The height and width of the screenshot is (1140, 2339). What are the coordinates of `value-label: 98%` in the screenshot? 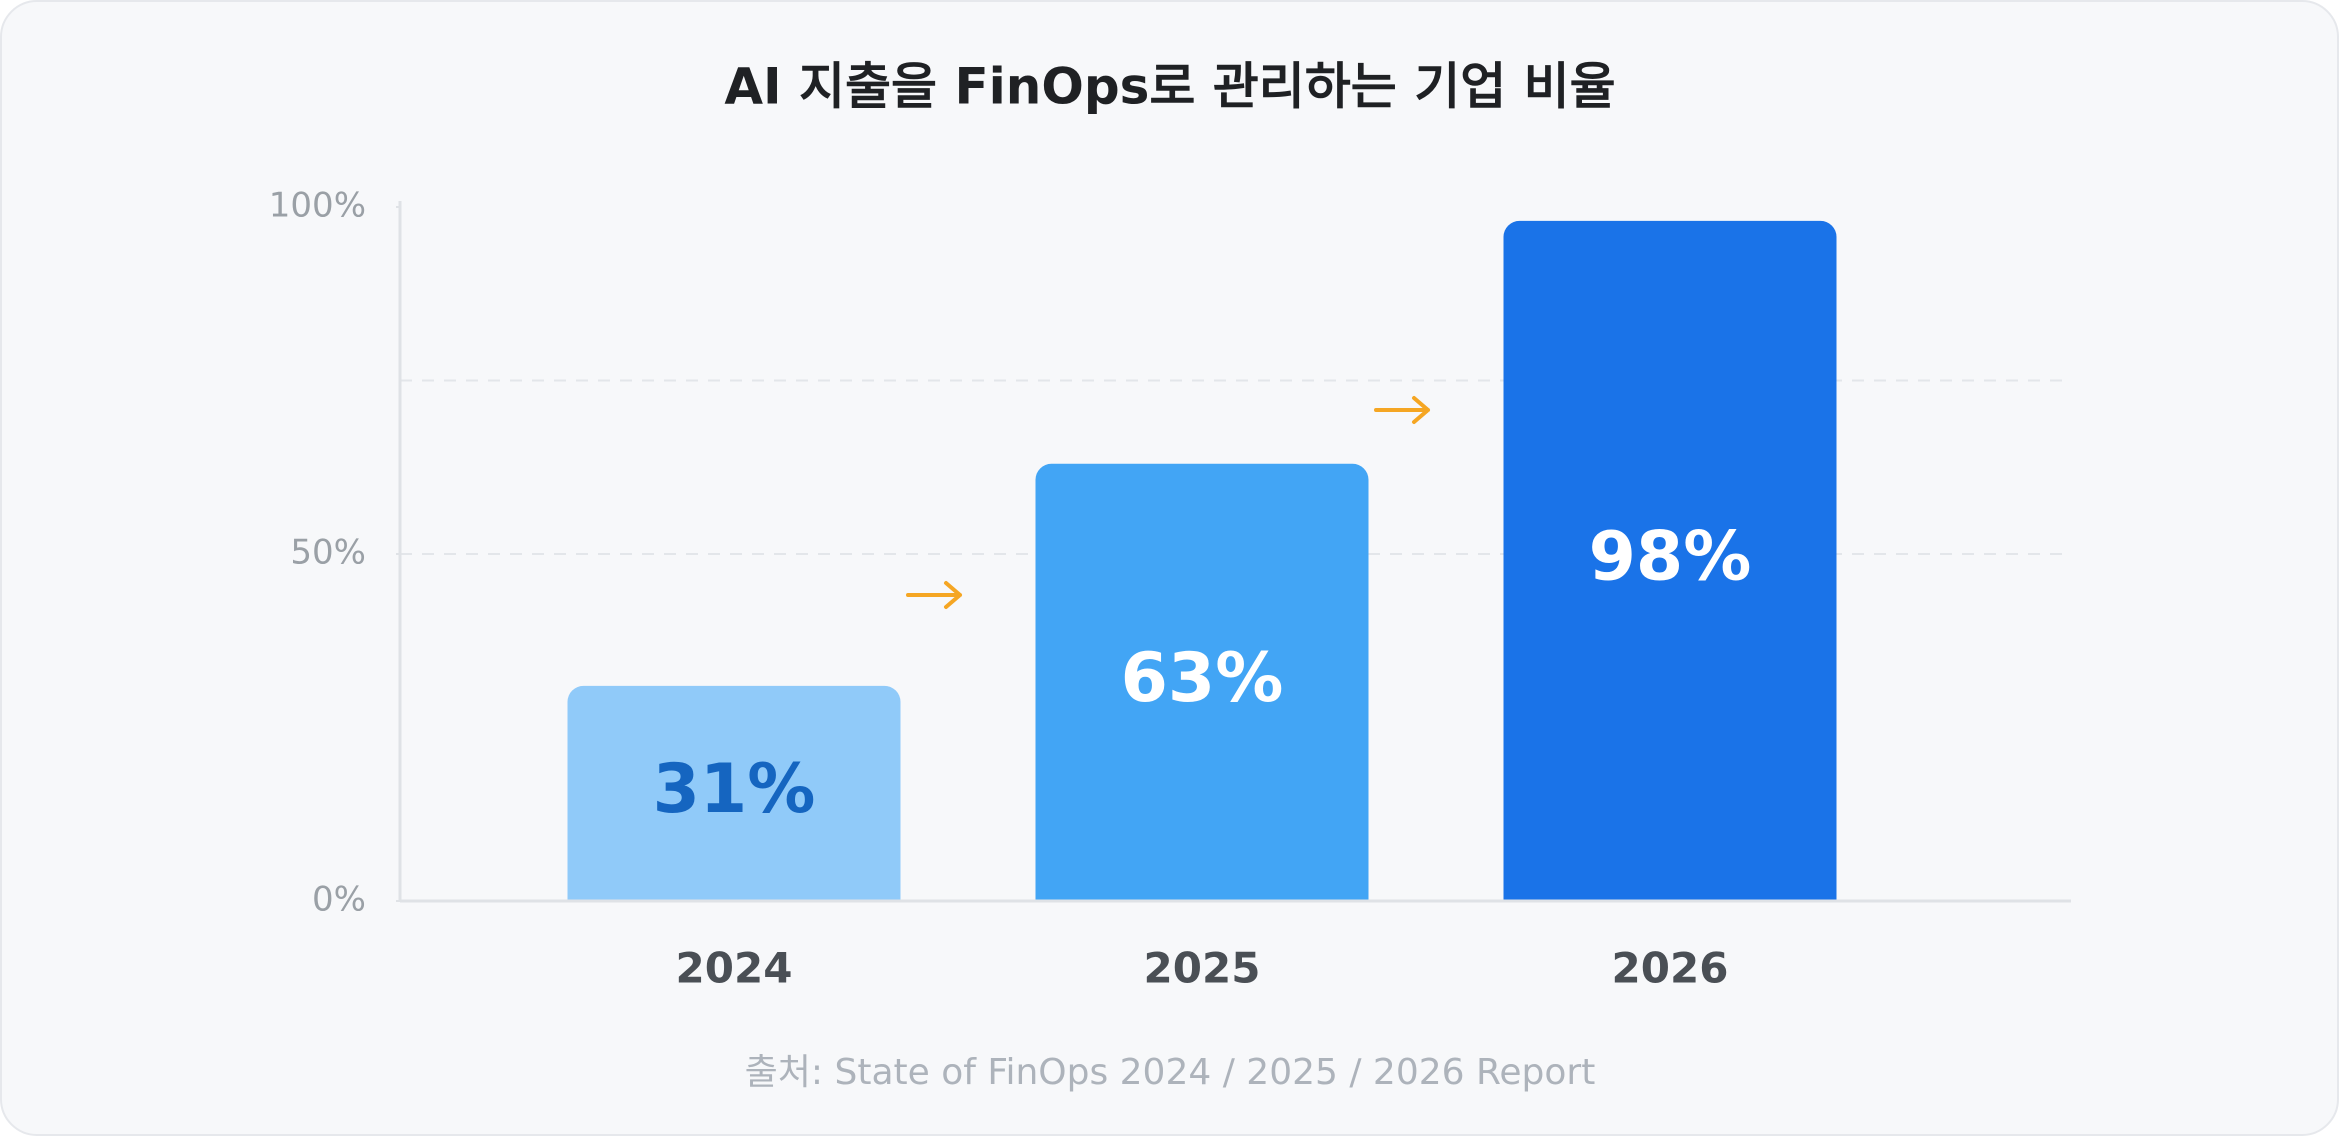 It's located at (1670, 556).